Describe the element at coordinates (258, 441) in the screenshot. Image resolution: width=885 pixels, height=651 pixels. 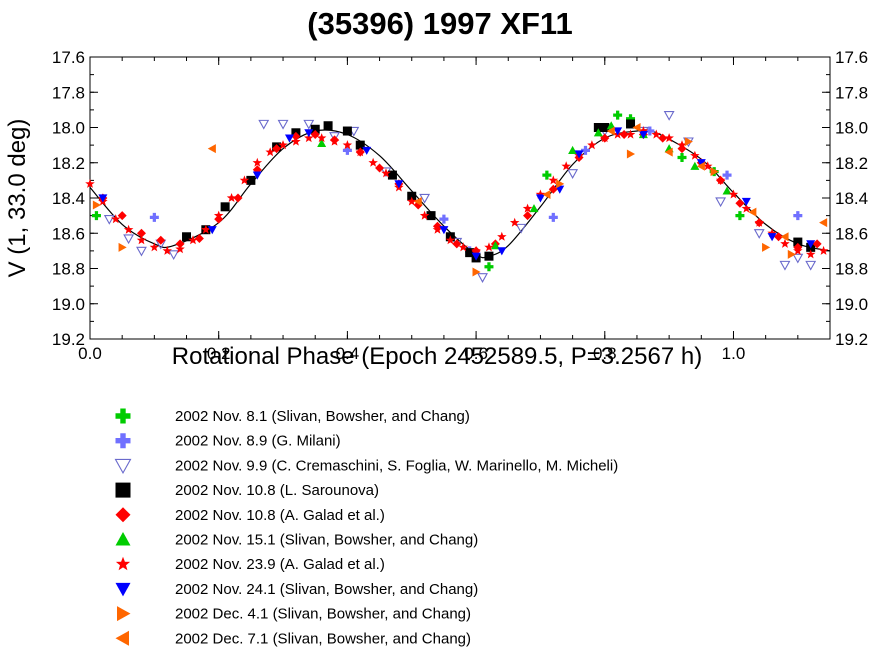
I see `legend-label: 2002 Nov. 8.9 (G. Milani)` at that location.